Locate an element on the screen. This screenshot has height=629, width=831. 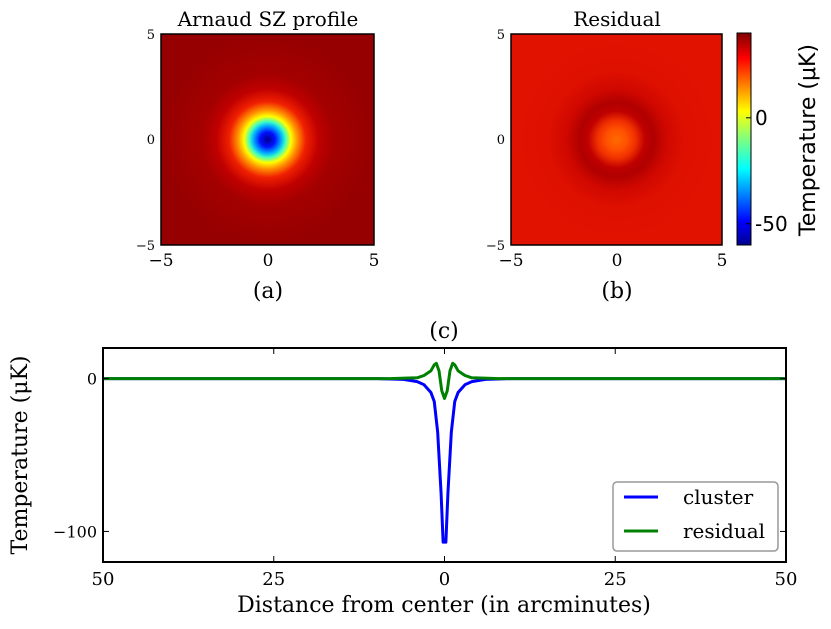
colorbar-ticks: 0 -50 is located at coordinates (767, 171).